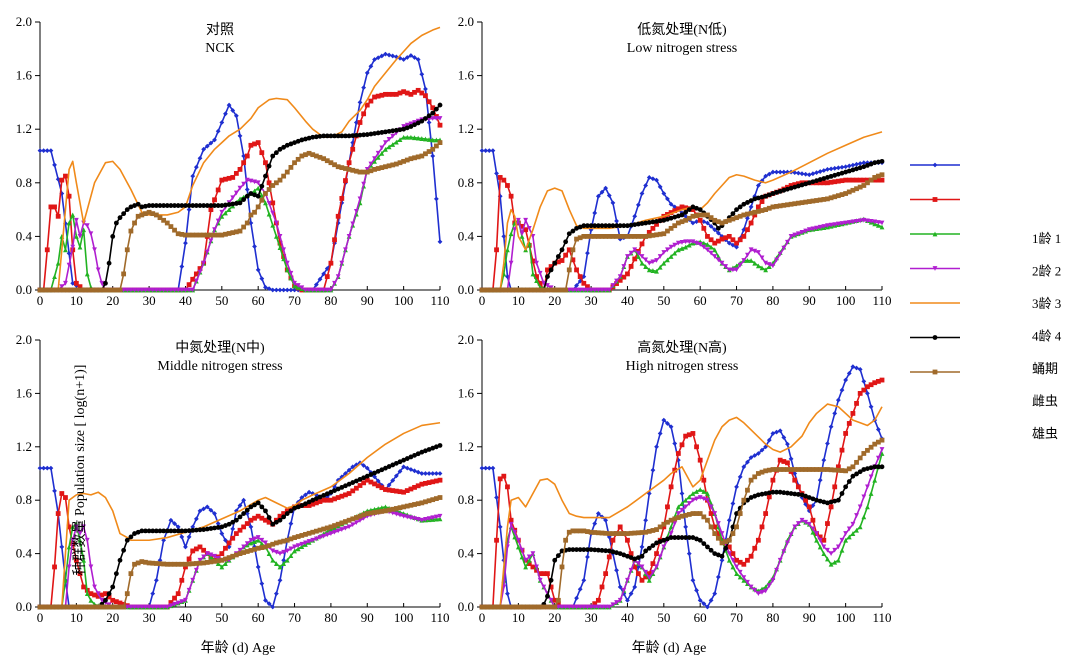 This screenshot has height=657, width=1075. Describe the element at coordinates (24, 606) in the screenshot. I see `y-tick-label: 0.0` at that location.